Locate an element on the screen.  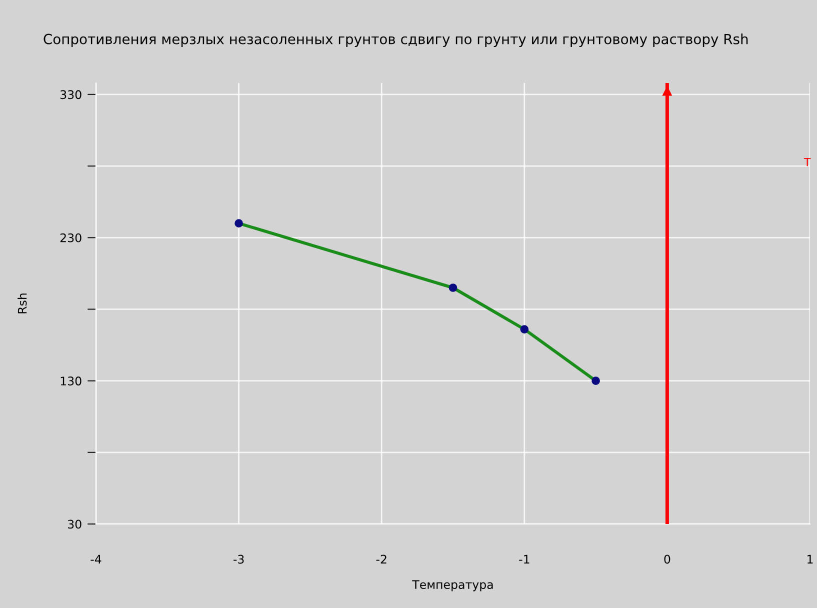
x-tick-label: -4 is located at coordinates (96, 559).